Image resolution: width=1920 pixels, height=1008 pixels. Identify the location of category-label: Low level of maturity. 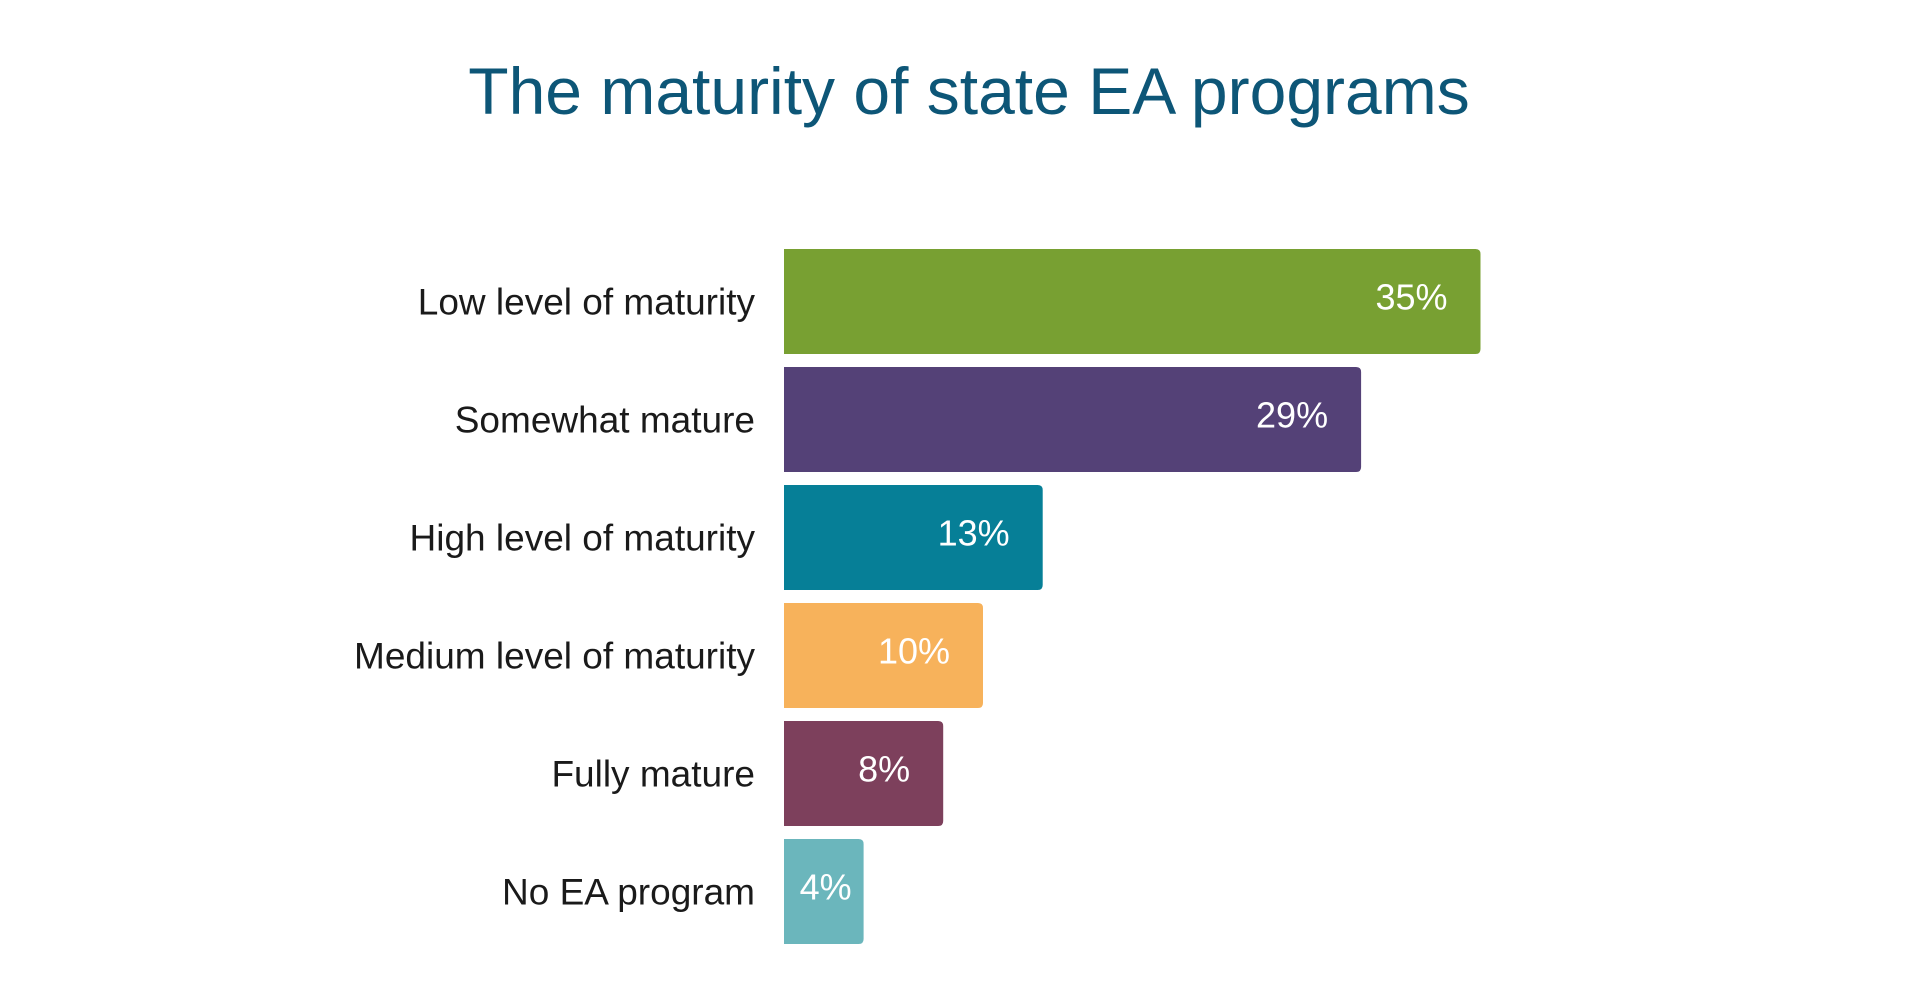
(587, 302).